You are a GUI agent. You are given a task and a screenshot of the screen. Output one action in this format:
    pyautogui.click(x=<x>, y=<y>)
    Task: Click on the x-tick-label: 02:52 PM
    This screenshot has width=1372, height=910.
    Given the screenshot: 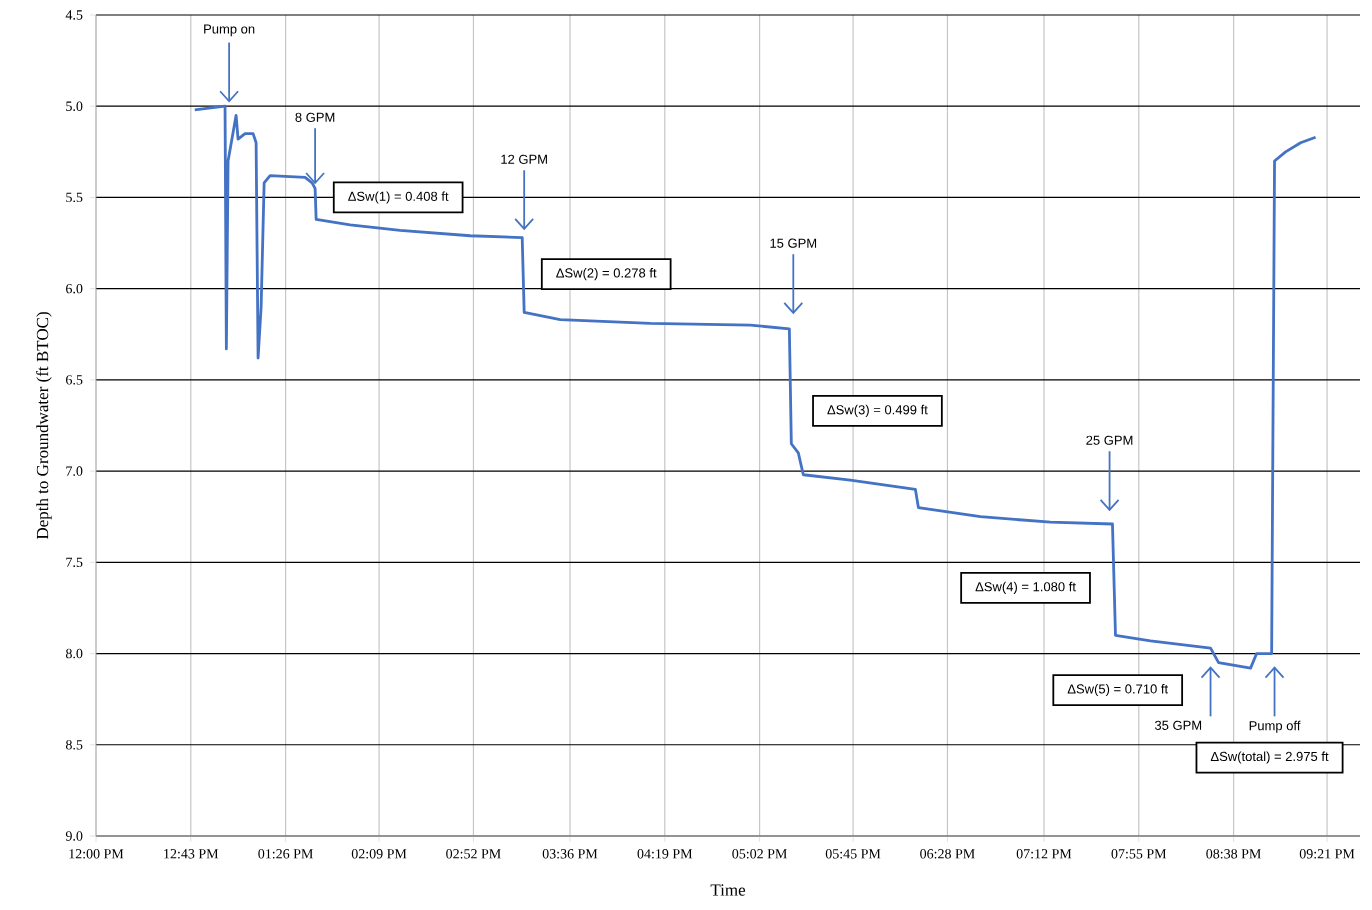 What is the action you would take?
    pyautogui.click(x=473, y=854)
    